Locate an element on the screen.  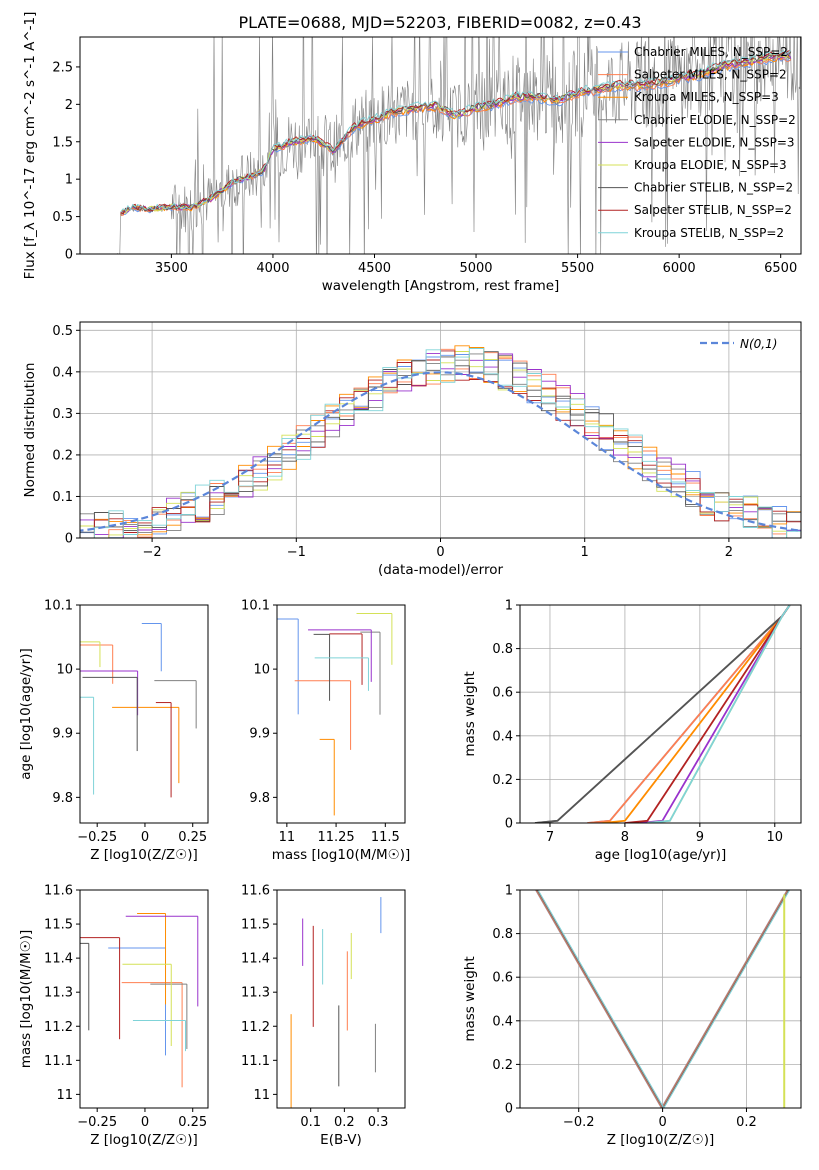
x-tick-label: 4500 is located at coordinates (374, 268).